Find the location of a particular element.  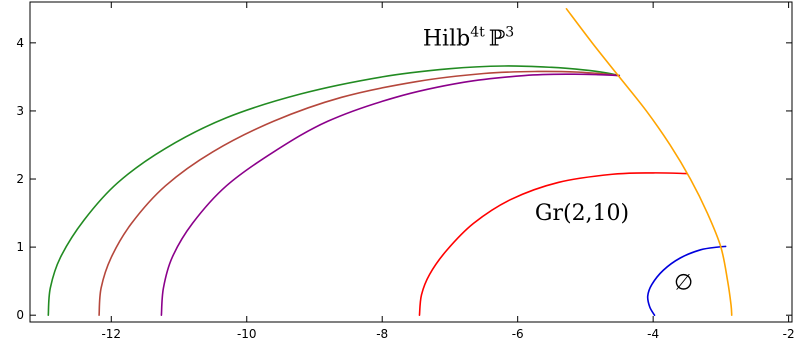

y-tick-label-4: 4 is located at coordinates (20, 43).